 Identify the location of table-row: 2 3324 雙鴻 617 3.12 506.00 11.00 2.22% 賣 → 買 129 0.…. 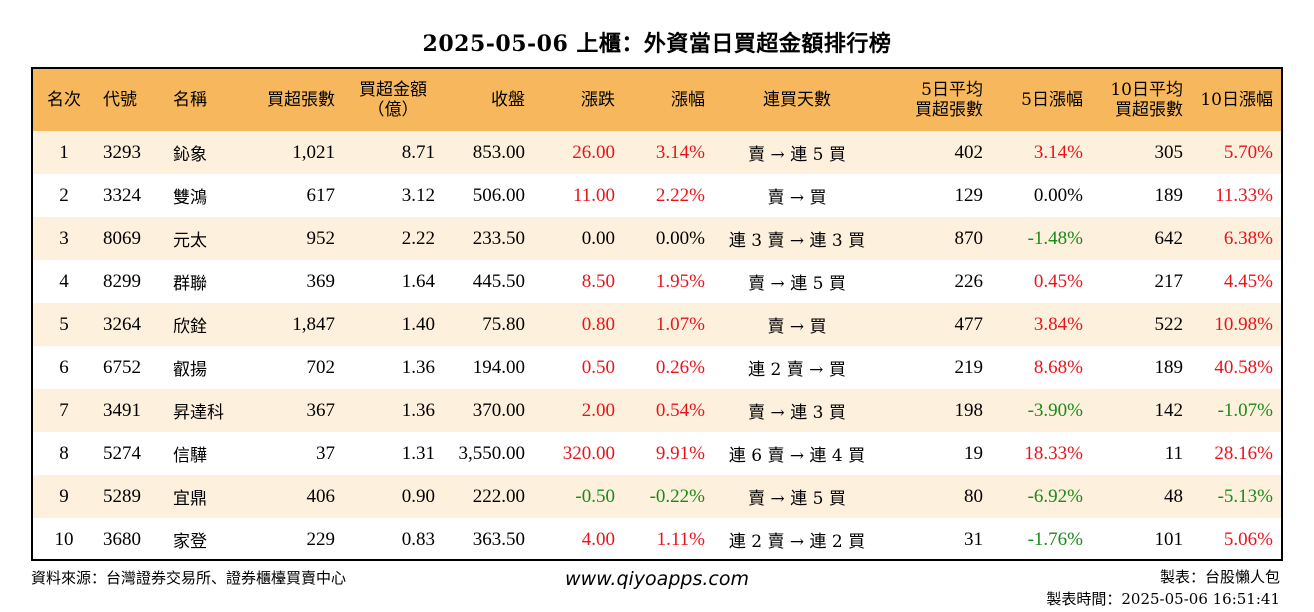
(657, 195).